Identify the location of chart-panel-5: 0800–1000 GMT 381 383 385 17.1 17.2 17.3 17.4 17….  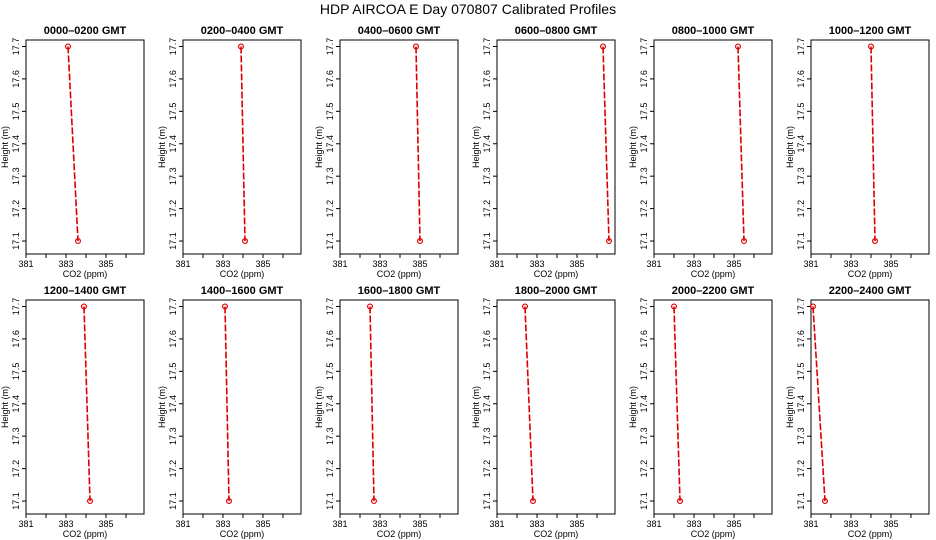
(700, 152).